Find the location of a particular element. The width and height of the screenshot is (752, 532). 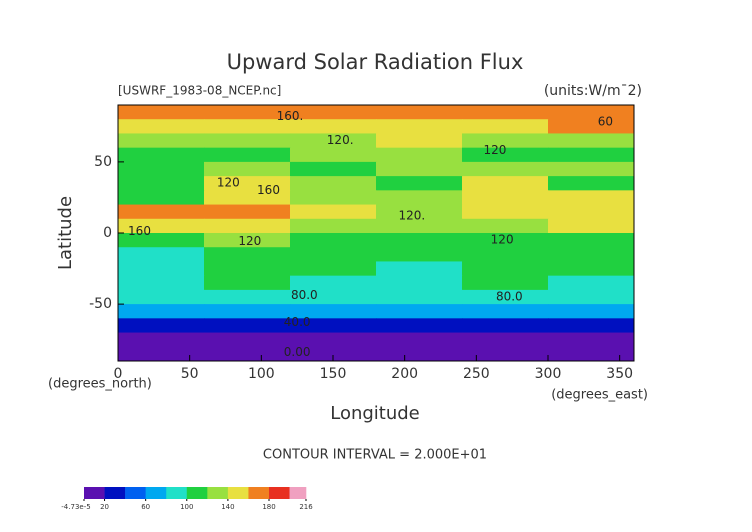

colorbar-label: 20 is located at coordinates (104, 507).